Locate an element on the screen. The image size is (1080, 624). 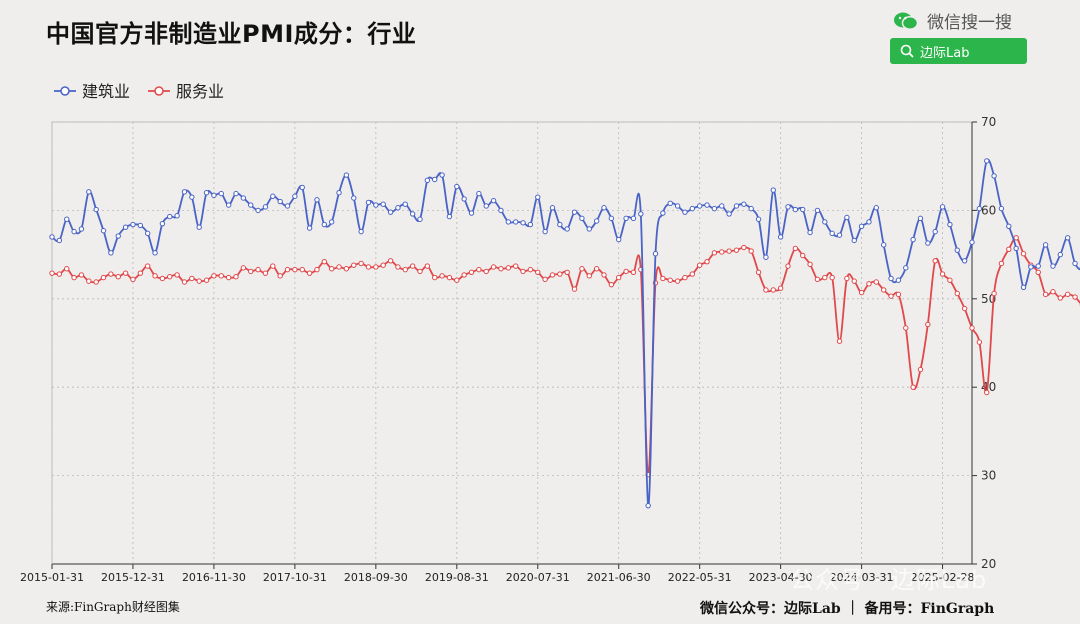
x-tick-label: 2023-04-30 is located at coordinates (781, 577).